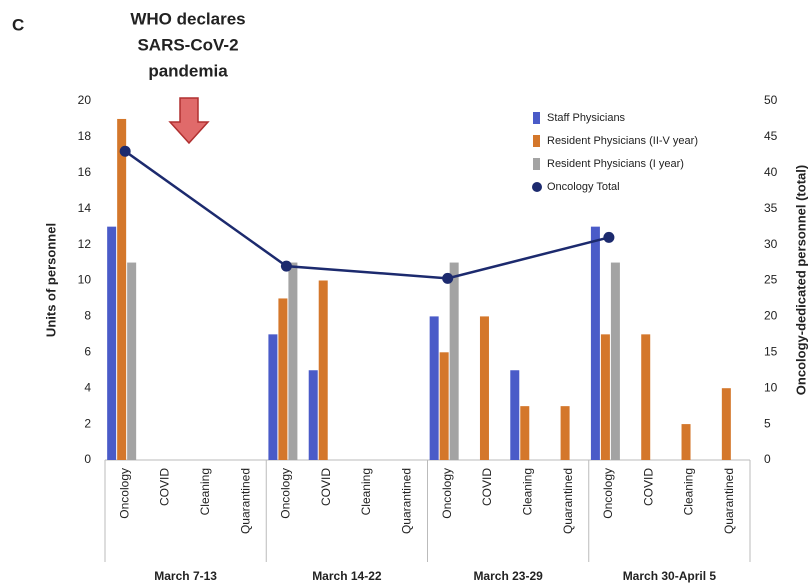 The height and width of the screenshot is (588, 811). What do you see at coordinates (771, 172) in the screenshot?
I see `y2-tick-label: 40` at bounding box center [771, 172].